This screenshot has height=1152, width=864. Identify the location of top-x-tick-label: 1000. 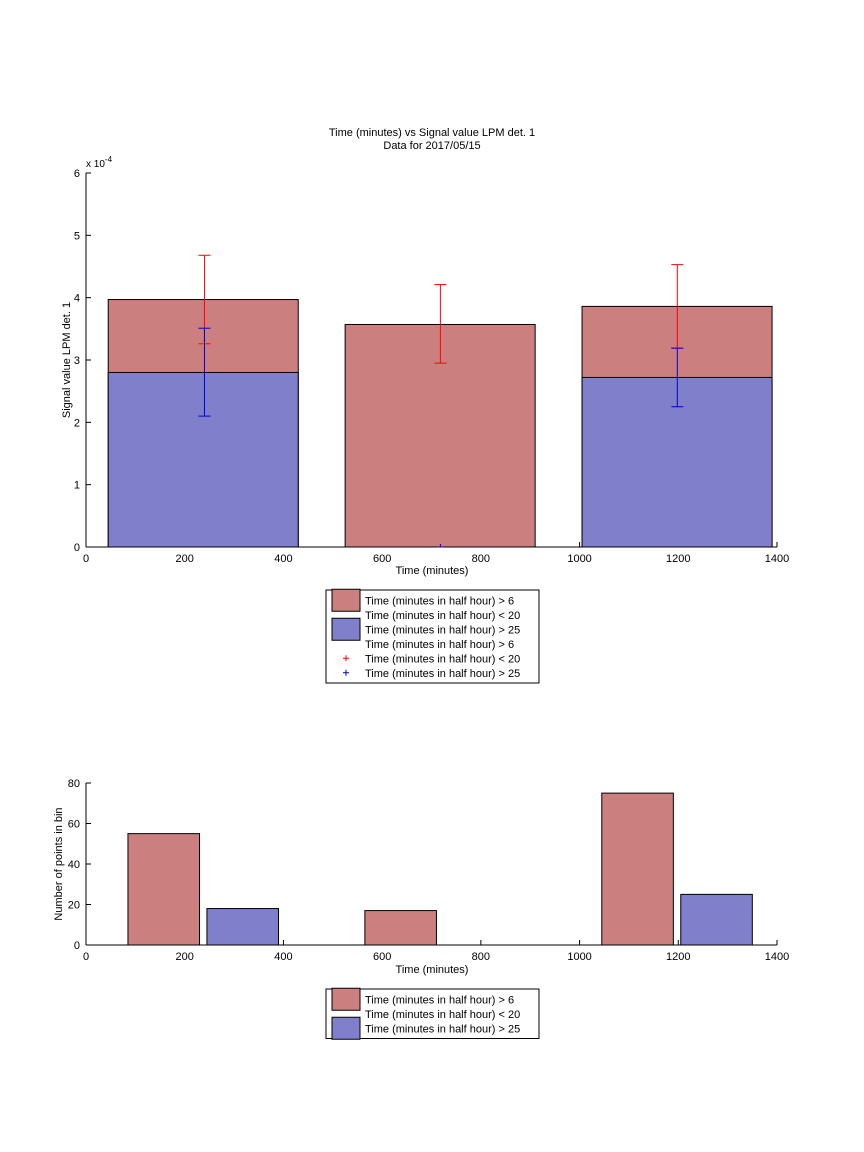
(579, 559).